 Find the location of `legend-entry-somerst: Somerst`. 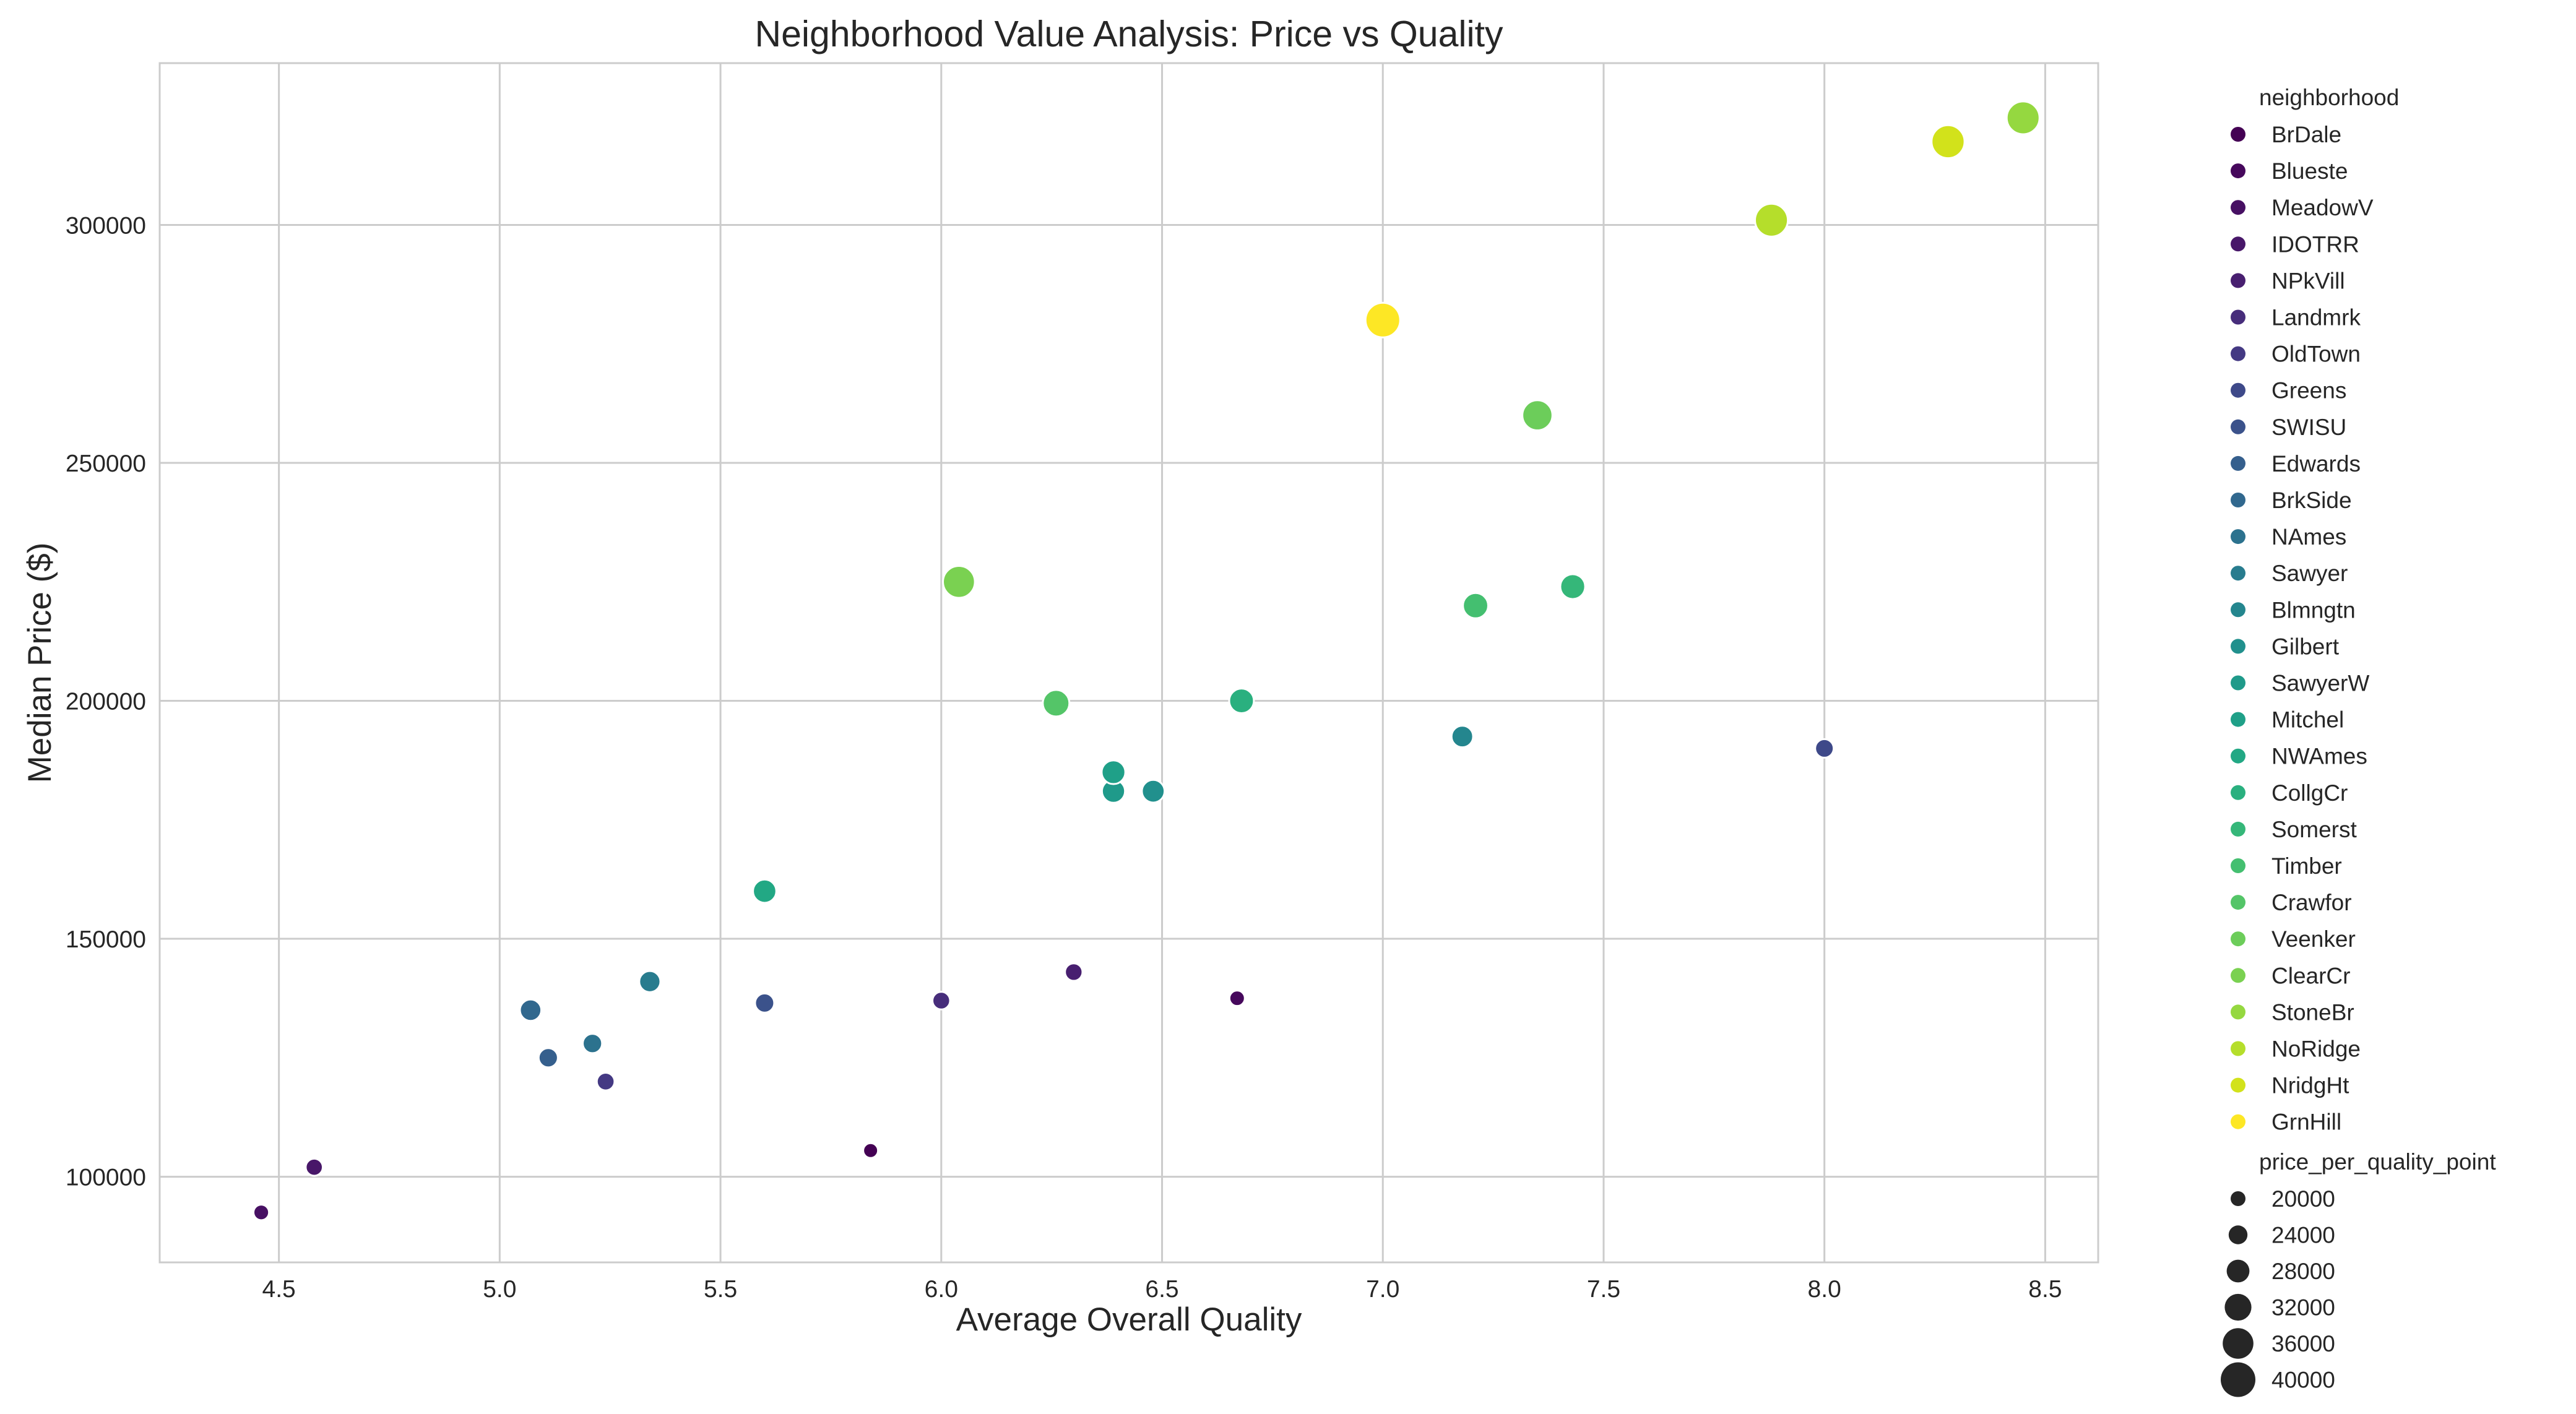

legend-entry-somerst: Somerst is located at coordinates (2314, 830).